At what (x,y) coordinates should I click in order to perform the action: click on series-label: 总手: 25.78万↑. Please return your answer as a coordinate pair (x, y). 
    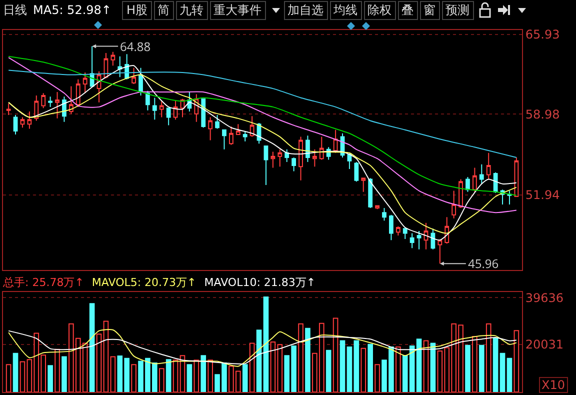
    Looking at the image, I should click on (43, 282).